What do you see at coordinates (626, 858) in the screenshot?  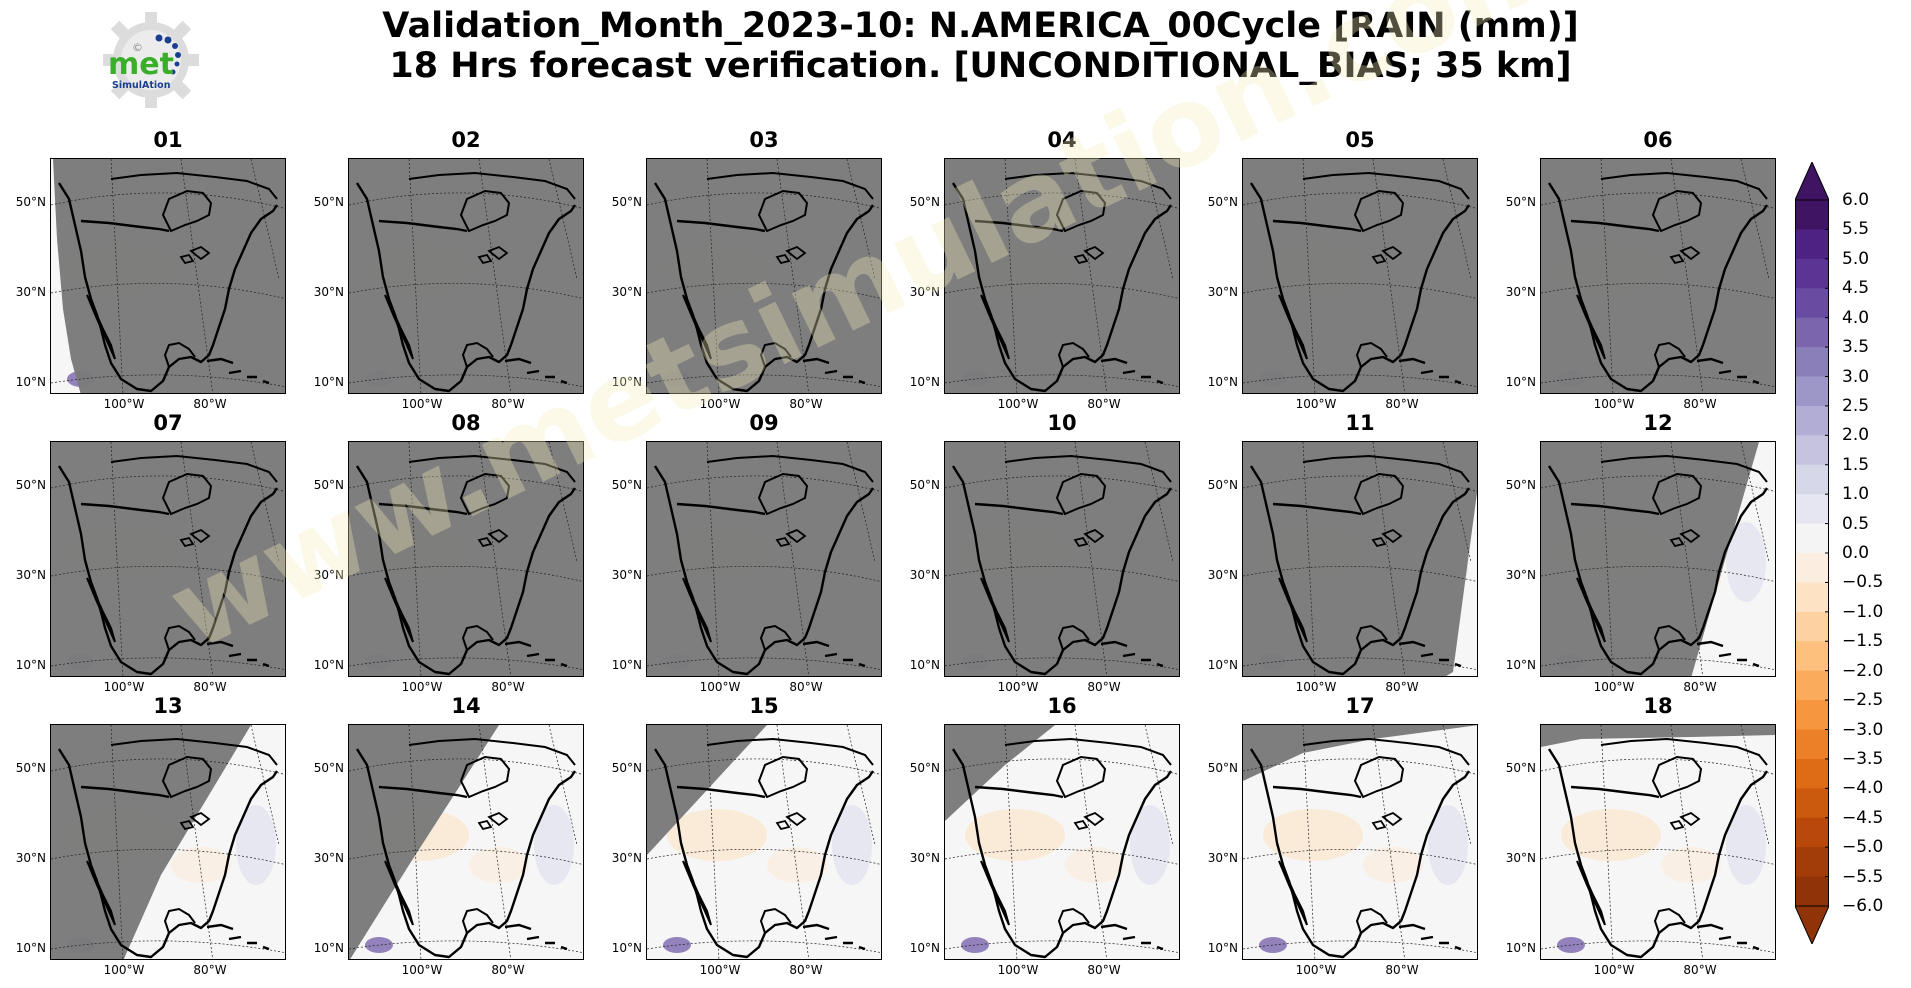 I see `lat-label-15-1: 30°N` at bounding box center [626, 858].